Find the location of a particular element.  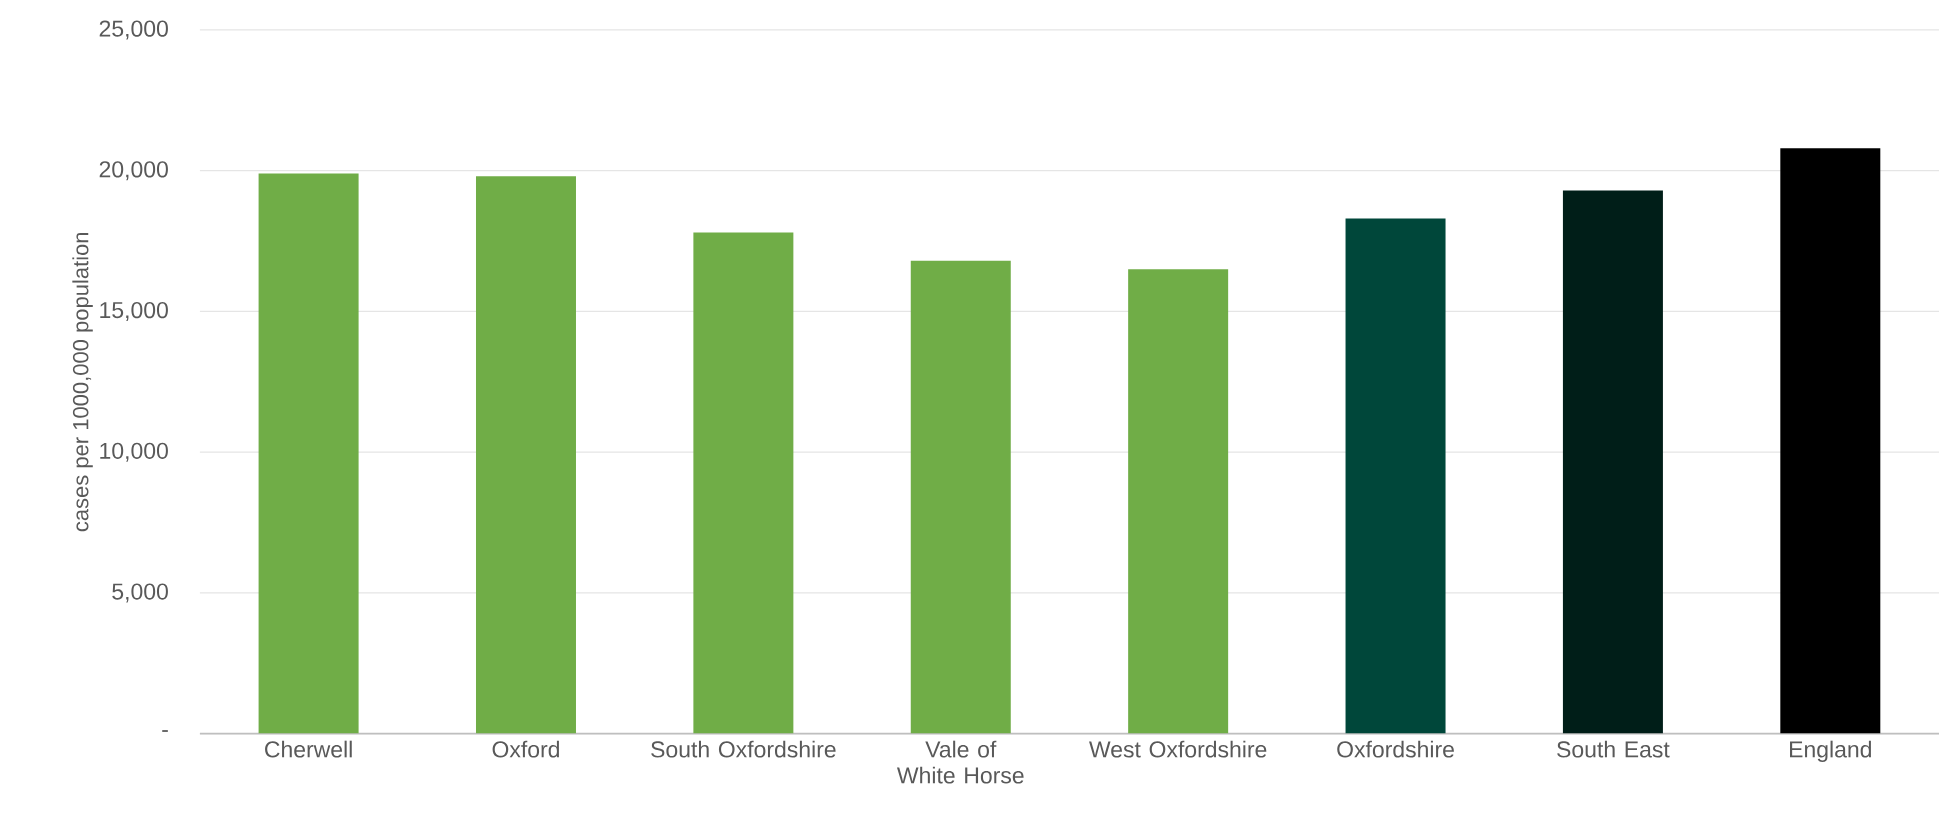

y-axis-title: cases per 1000,000 population is located at coordinates (82, 382).